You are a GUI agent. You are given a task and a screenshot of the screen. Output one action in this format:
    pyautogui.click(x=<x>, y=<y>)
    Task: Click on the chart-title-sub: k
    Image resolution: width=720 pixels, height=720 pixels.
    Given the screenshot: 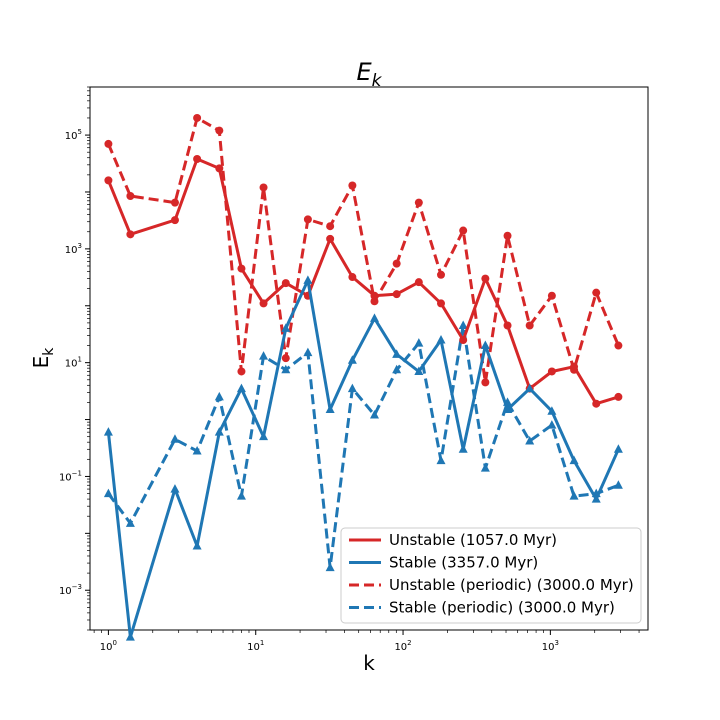 What is the action you would take?
    pyautogui.click(x=377, y=81)
    